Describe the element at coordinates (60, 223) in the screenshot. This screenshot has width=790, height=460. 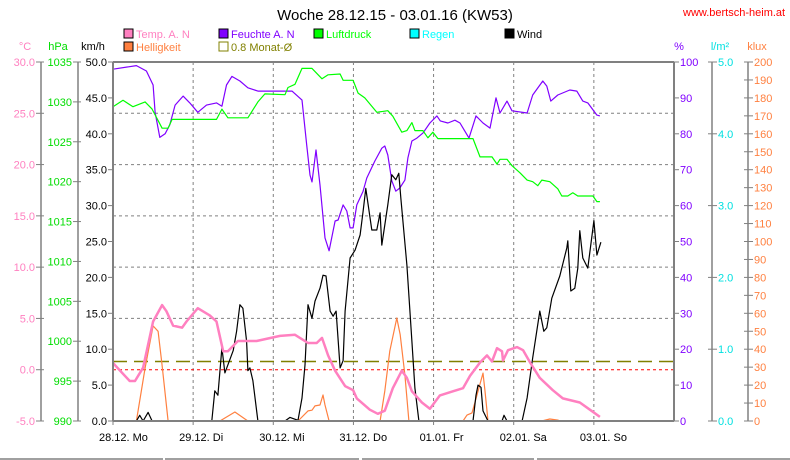
I see `axis-tick-label: 1015` at that location.